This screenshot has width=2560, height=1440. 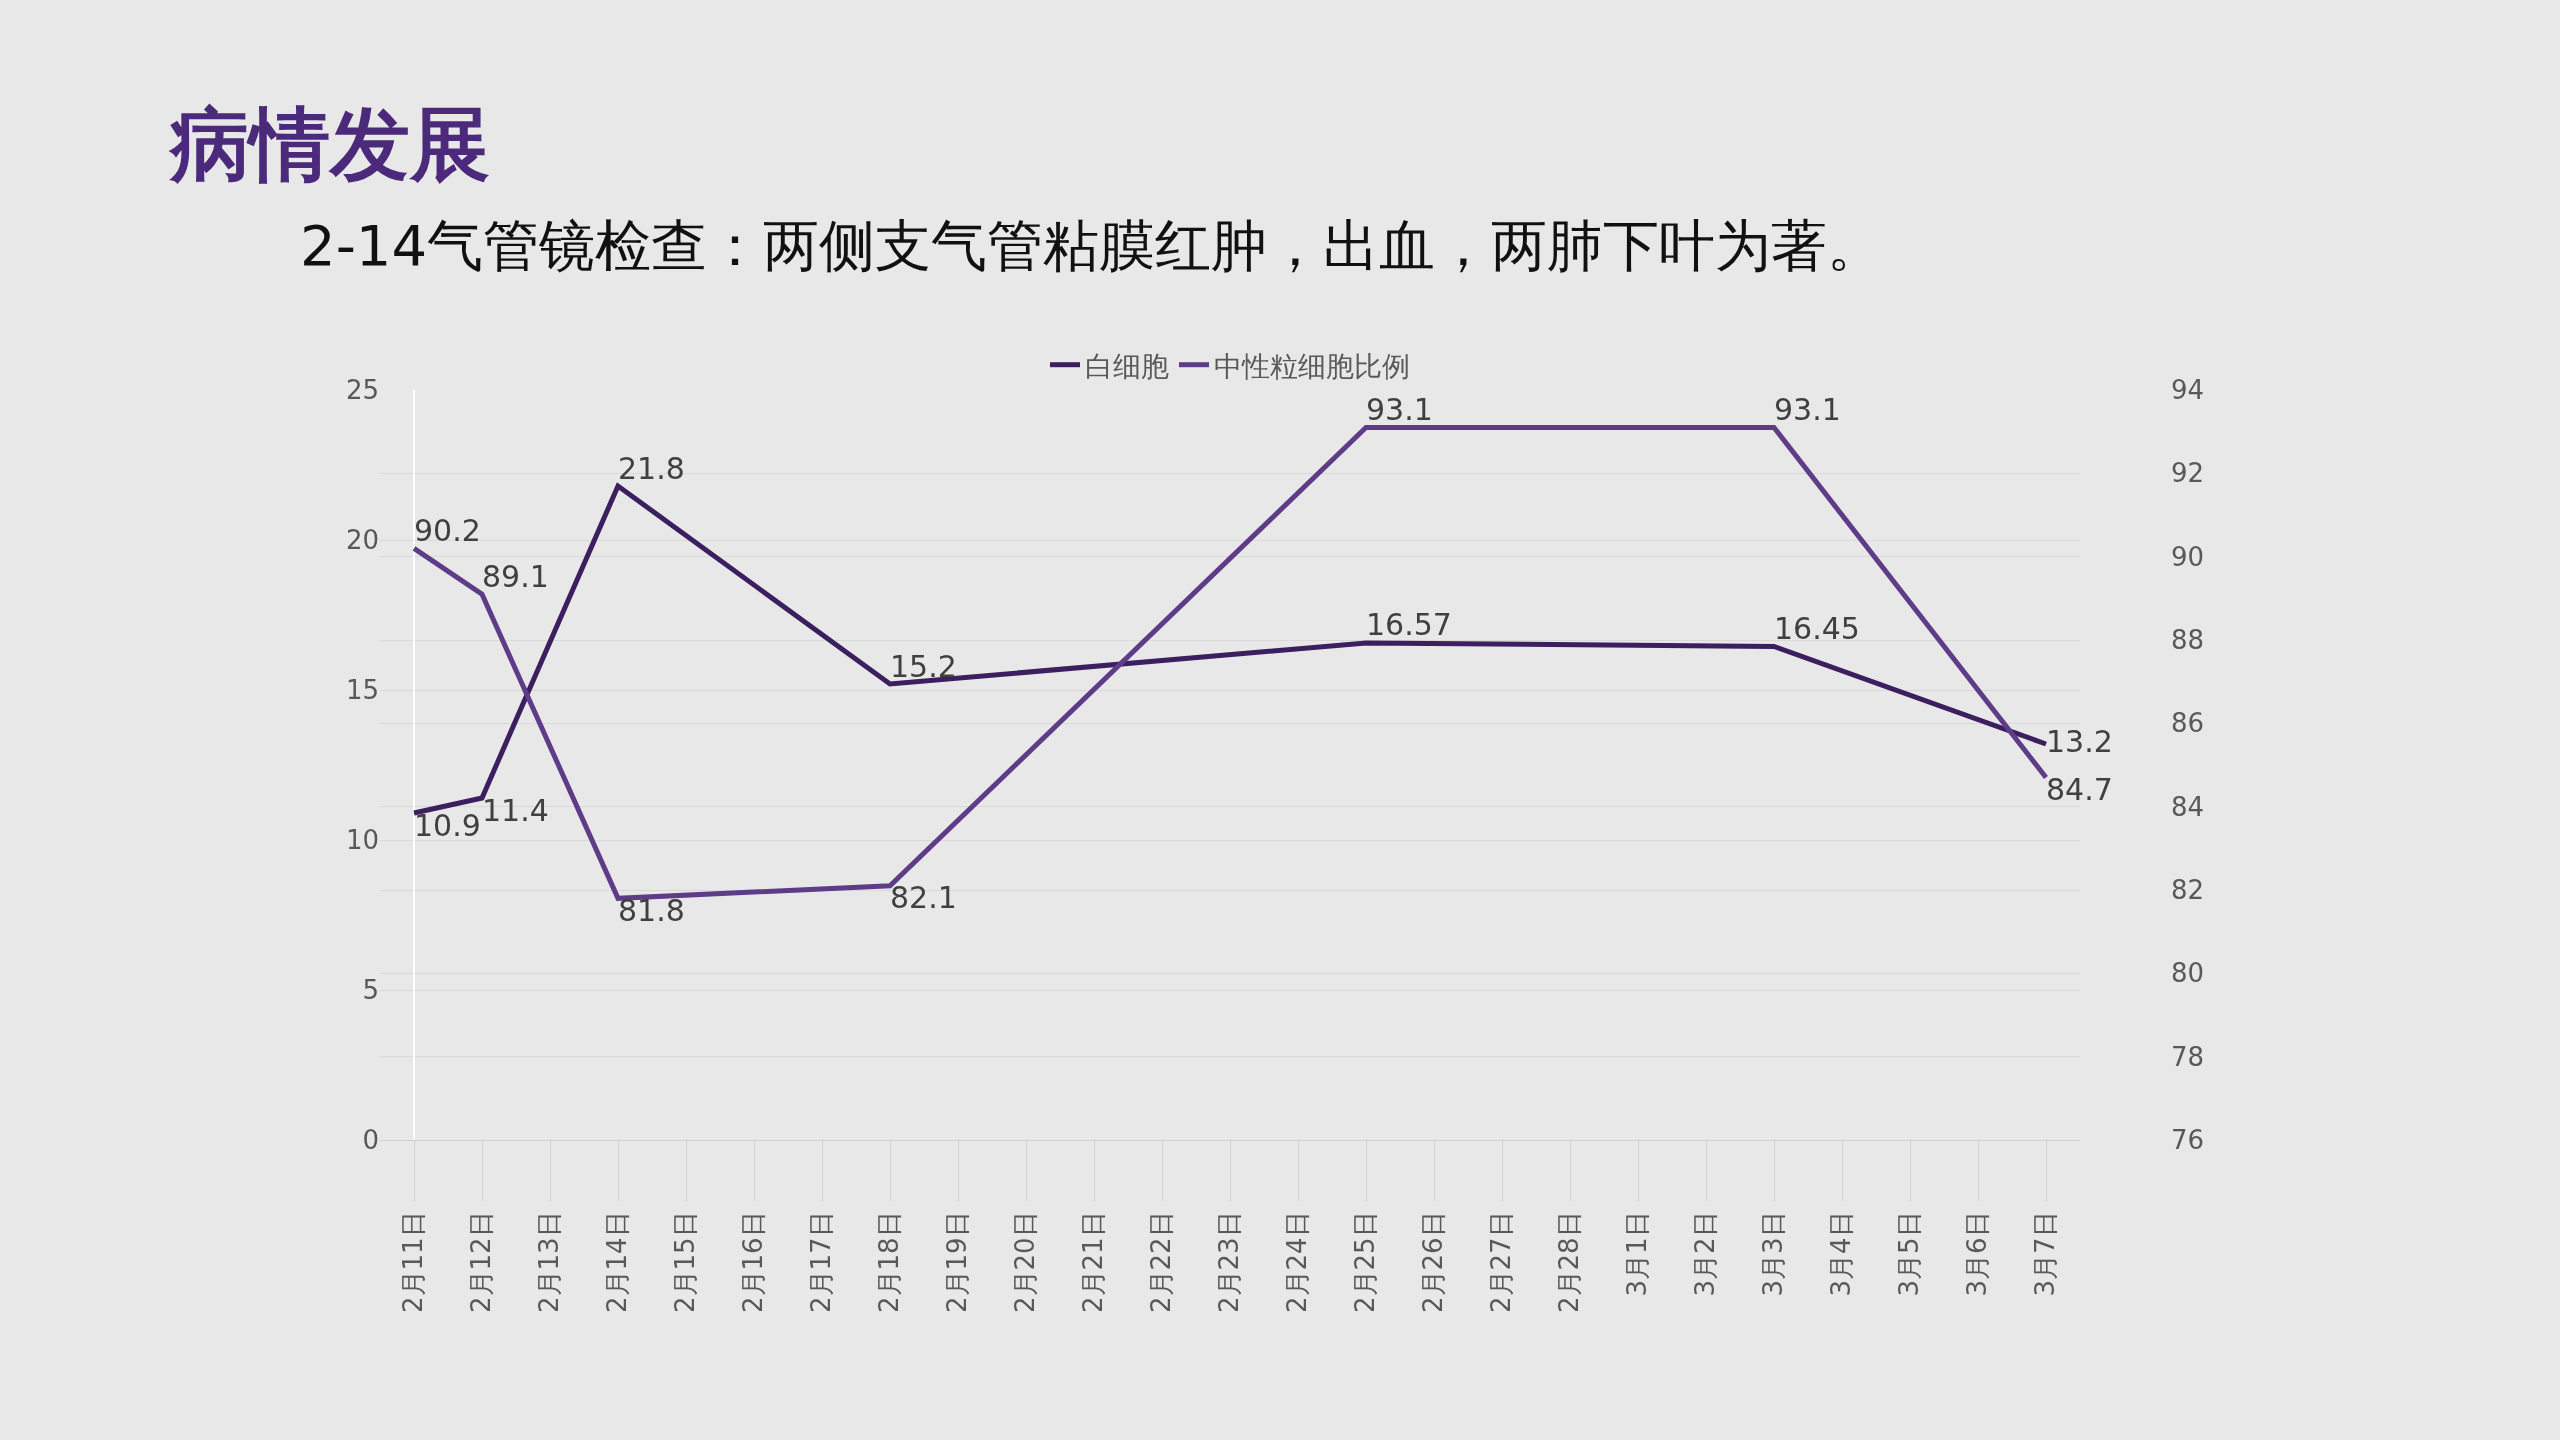 I want to click on x-tick-label: 2月20日, so click(x=1025, y=1262).